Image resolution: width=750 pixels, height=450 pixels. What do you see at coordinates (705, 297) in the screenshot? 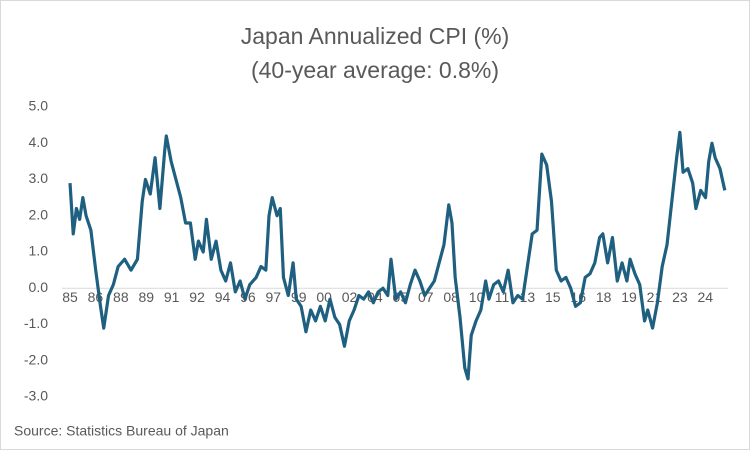
I see `x-tick-label: 24` at bounding box center [705, 297].